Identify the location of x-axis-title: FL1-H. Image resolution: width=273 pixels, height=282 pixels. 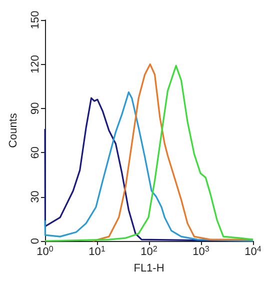
(149, 268).